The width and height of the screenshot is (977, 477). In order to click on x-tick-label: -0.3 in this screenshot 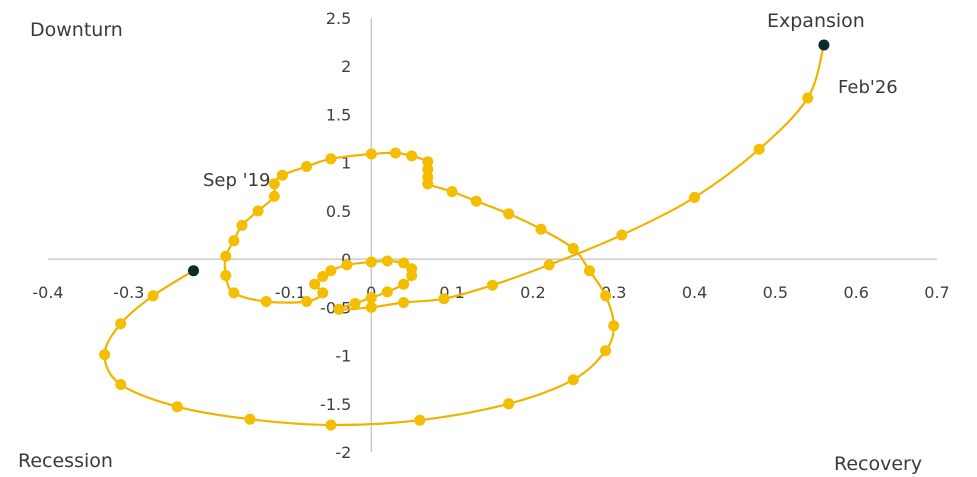, I will do `click(128, 292)`.